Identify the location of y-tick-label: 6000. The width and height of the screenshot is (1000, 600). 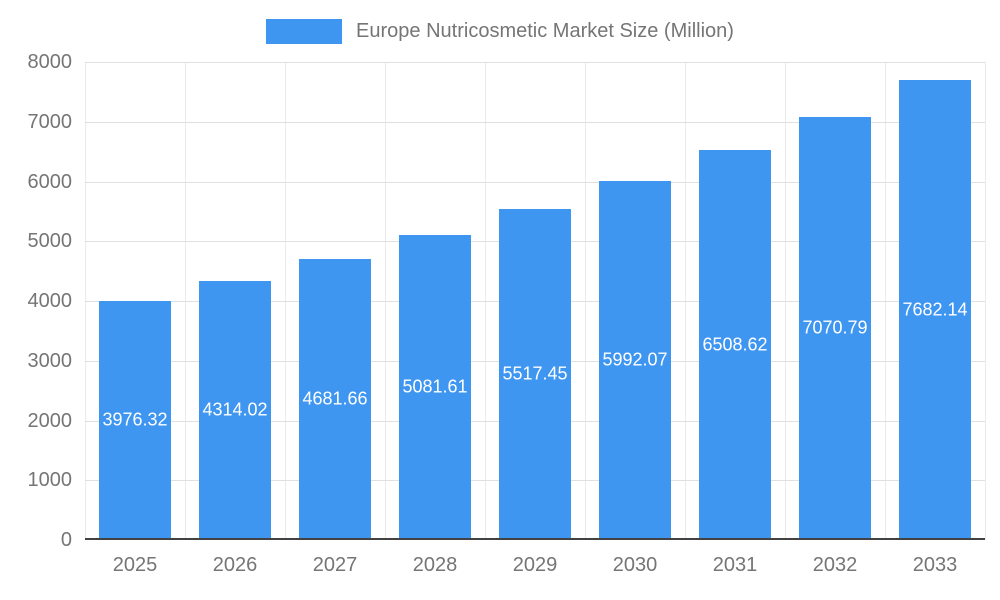
(50, 181).